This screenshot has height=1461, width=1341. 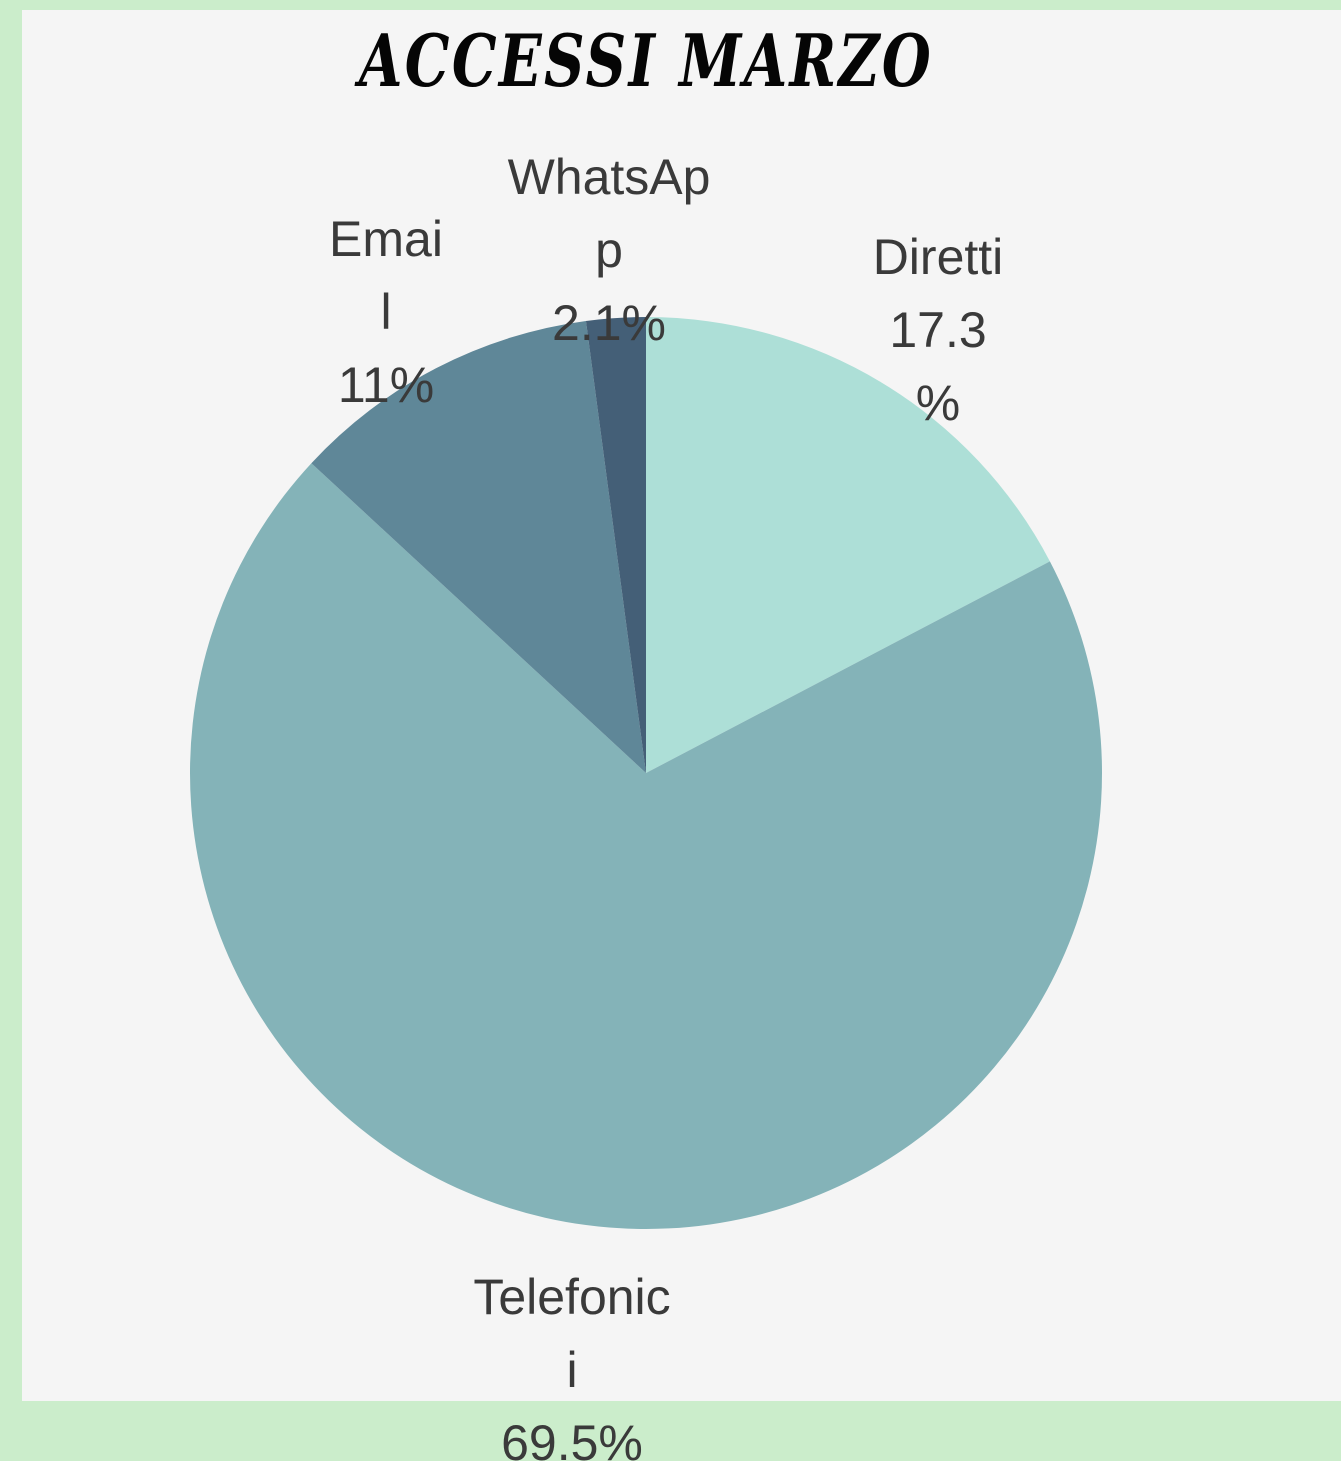 What do you see at coordinates (572, 1438) in the screenshot?
I see `data-label-telefonici-line-3: 69.5%` at bounding box center [572, 1438].